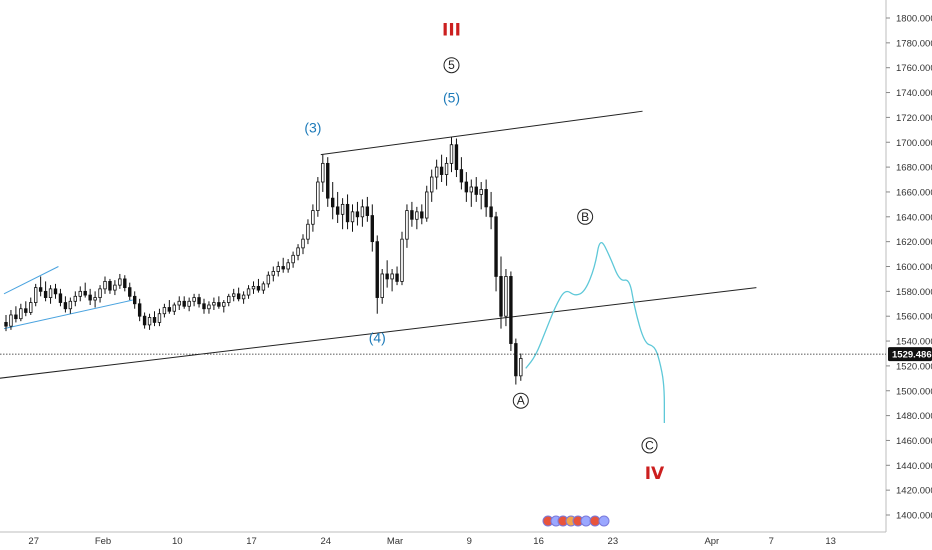 This screenshot has width=932, height=550. I want to click on price-tick-label: 1800.000, so click(914, 19).